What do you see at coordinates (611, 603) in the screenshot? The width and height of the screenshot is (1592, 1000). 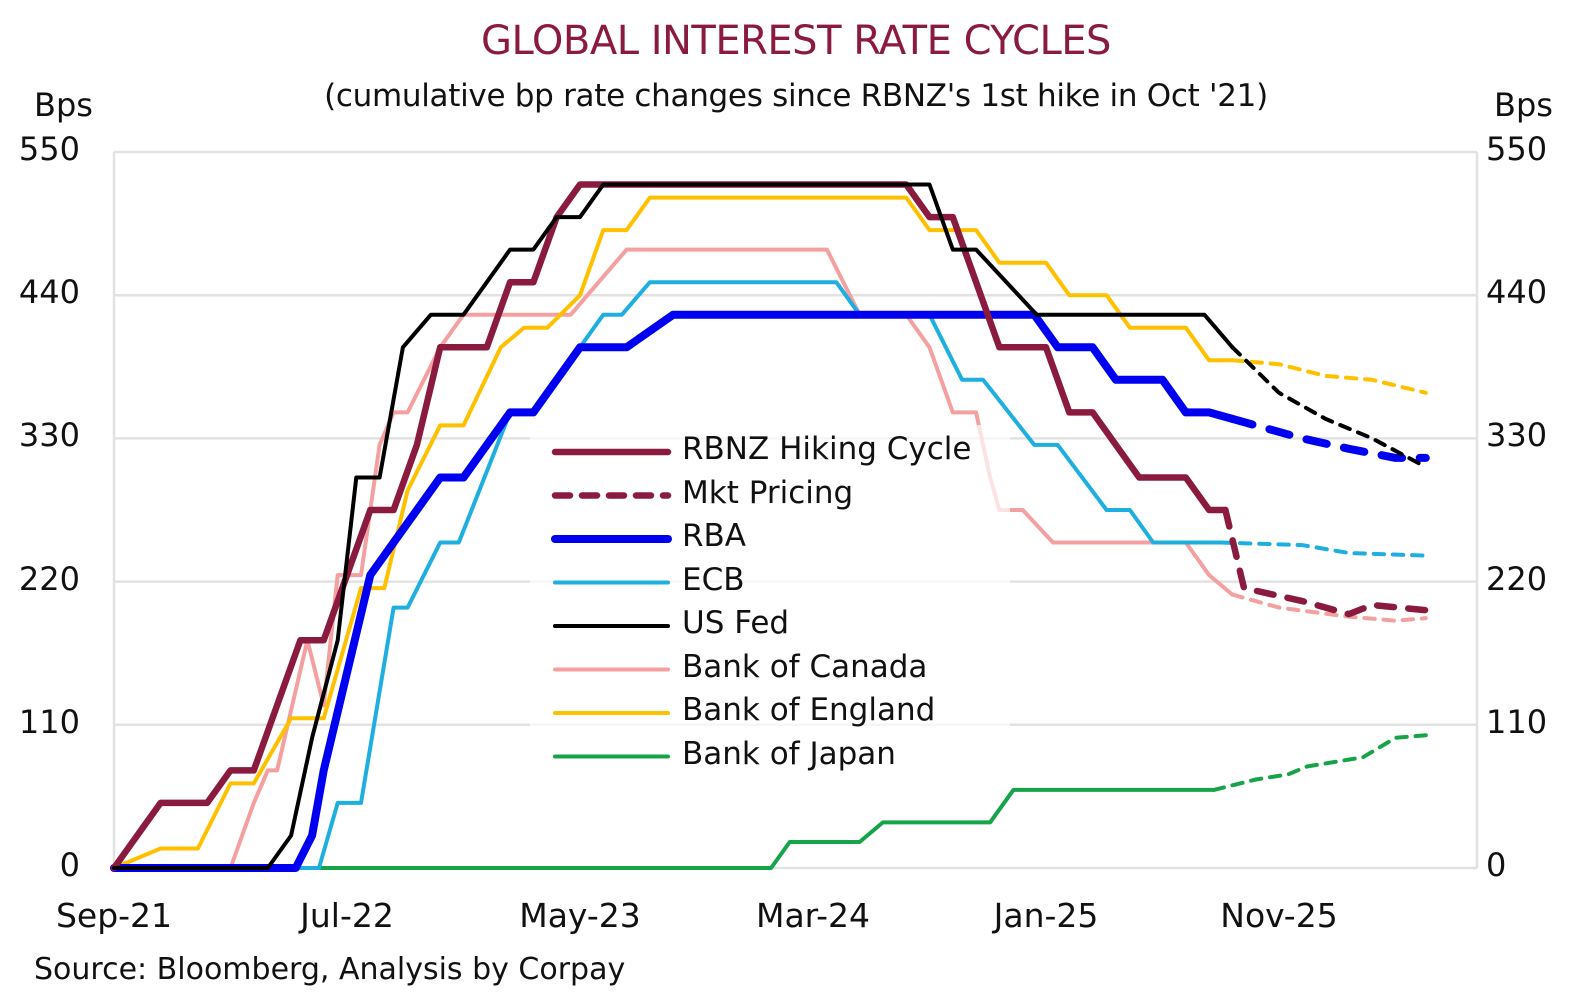 I see `legend-swatches` at bounding box center [611, 603].